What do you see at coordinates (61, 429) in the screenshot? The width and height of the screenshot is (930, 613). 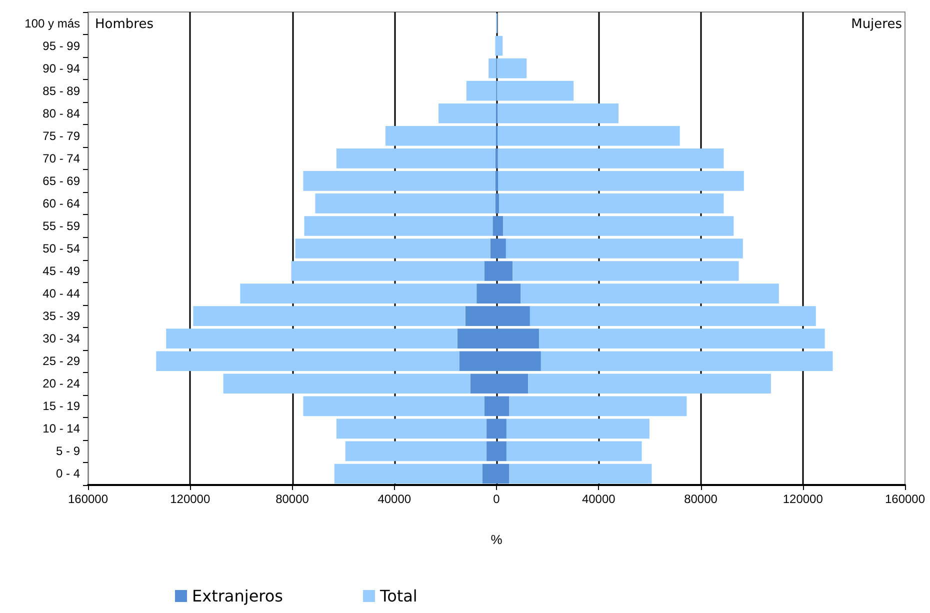 I see `y-tick-label: 10 - 14` at bounding box center [61, 429].